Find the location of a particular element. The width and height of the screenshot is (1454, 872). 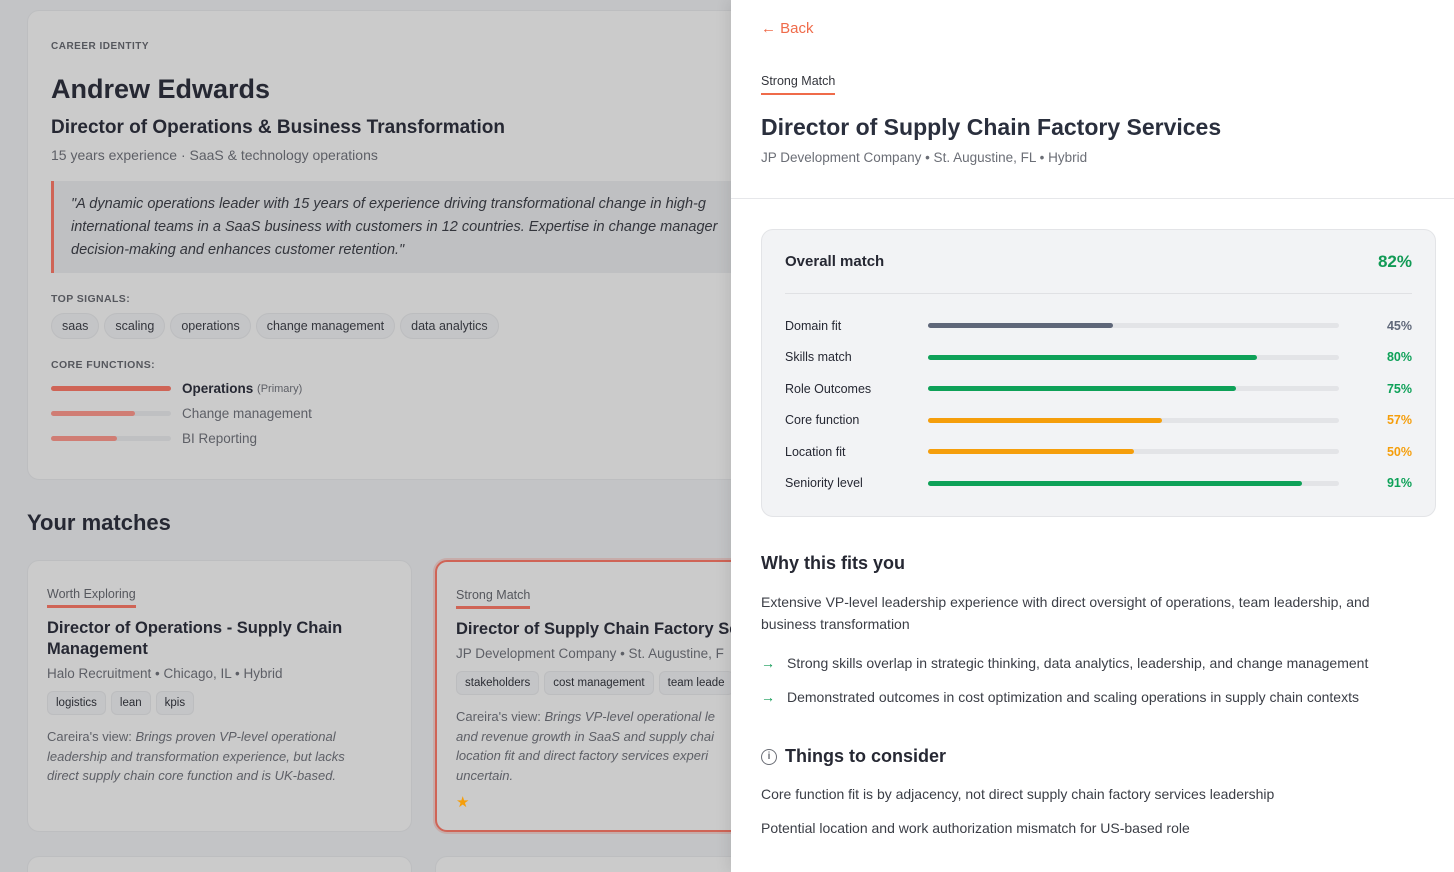

score-name: Role Outcomes is located at coordinates (828, 388).